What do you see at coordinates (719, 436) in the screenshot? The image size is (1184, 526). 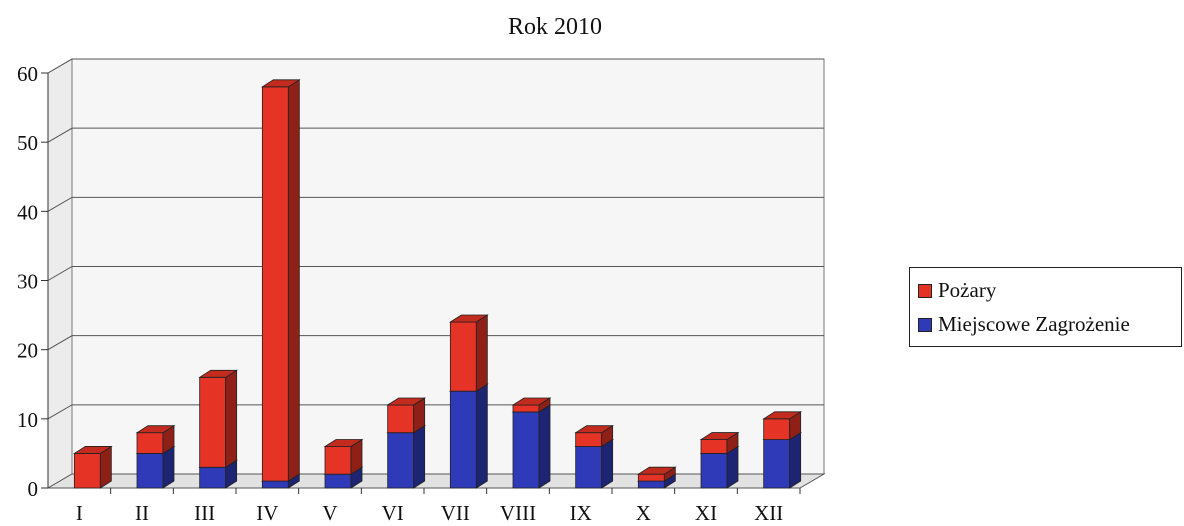 I see `bar-pozary-xi-top` at bounding box center [719, 436].